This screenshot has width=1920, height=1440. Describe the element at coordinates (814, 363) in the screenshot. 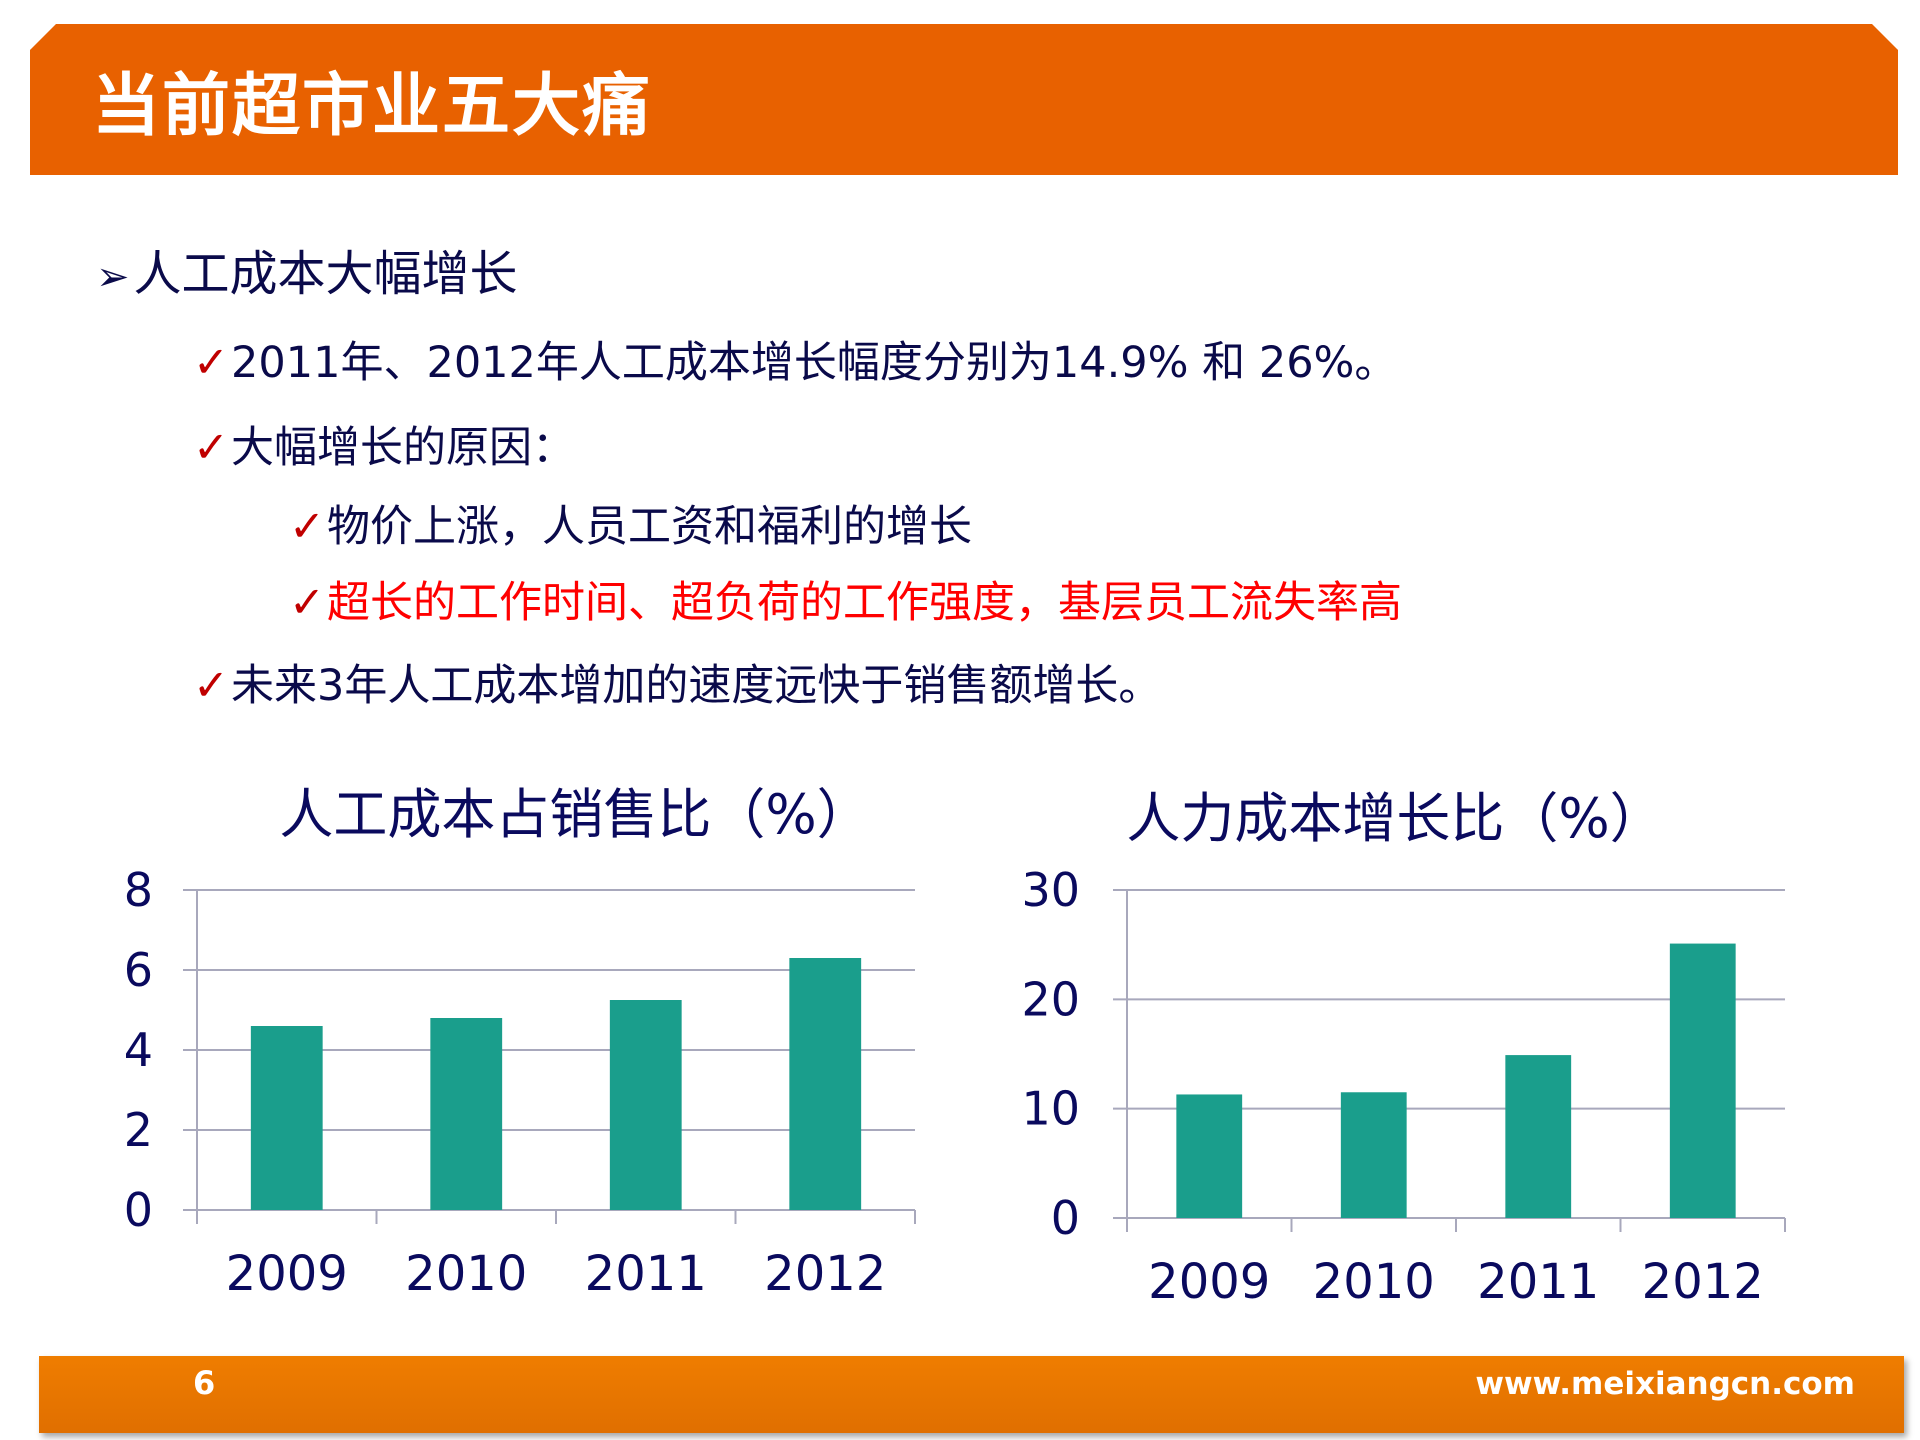

I see `bullet-text: 2011年、2012年人工成本增长幅度分别为14.9% 和 26%。` at that location.